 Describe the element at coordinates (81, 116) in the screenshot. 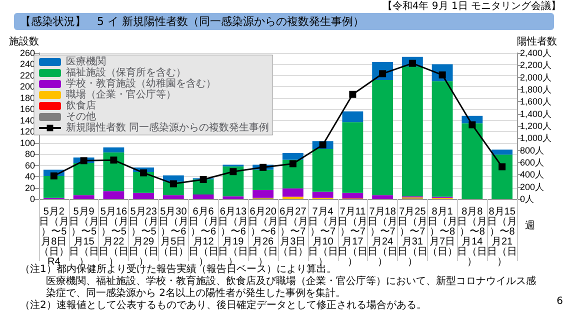

I see `legend-label: その他` at that location.